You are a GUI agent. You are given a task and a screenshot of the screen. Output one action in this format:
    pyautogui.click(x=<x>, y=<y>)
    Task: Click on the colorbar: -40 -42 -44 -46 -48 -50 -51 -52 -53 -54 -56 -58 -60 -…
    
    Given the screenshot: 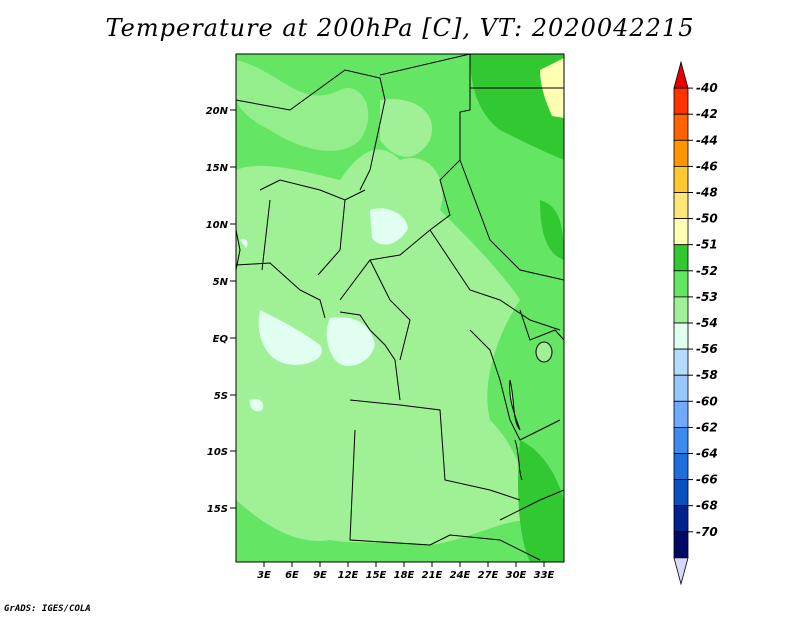 What is the action you would take?
    pyautogui.click(x=695, y=323)
    